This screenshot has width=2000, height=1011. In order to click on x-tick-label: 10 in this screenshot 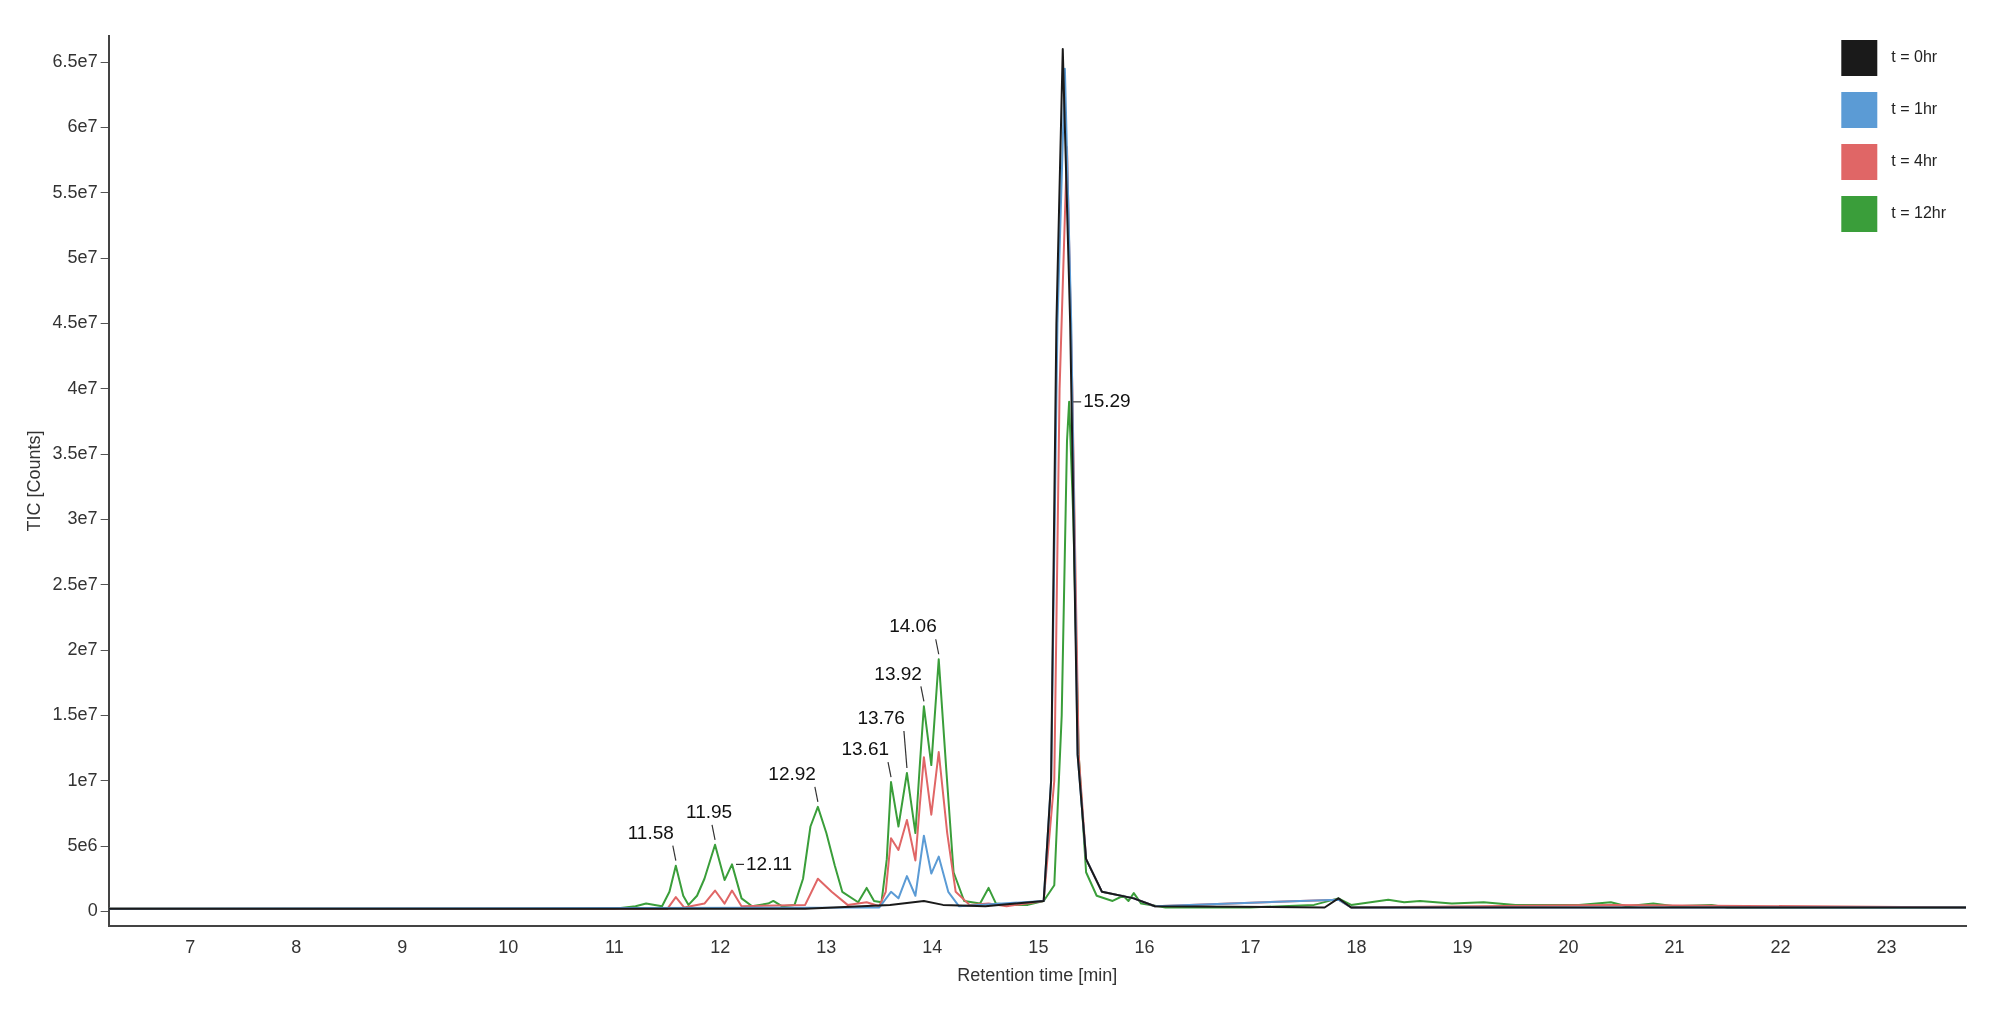, I will do `click(508, 946)`.